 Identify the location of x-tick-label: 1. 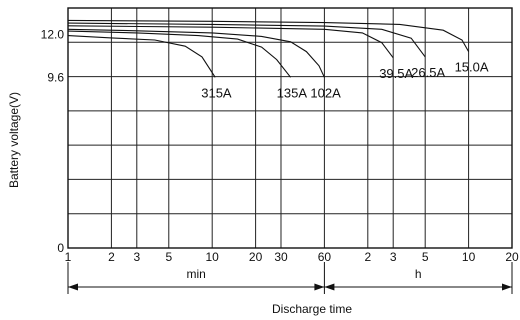
(68, 257).